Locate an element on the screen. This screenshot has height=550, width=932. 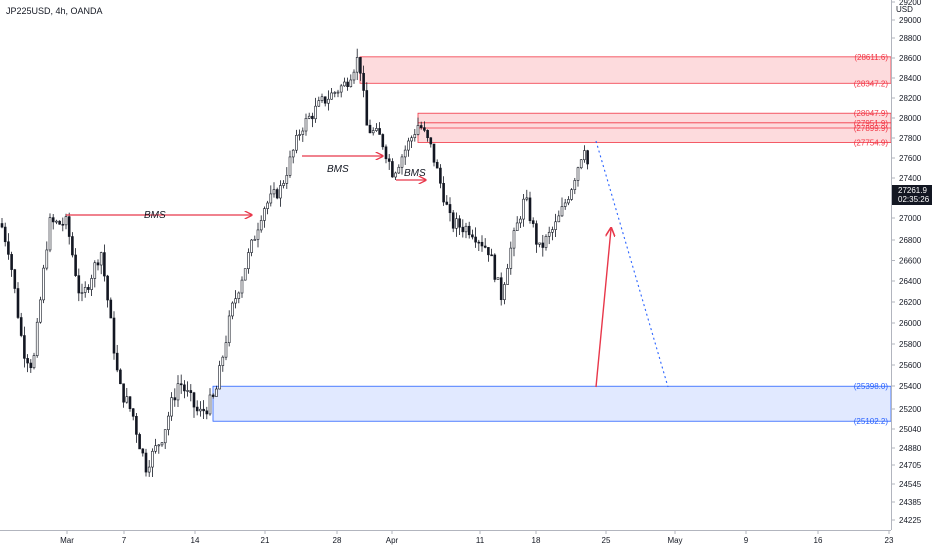
currency-label: USD is located at coordinates (904, 9).